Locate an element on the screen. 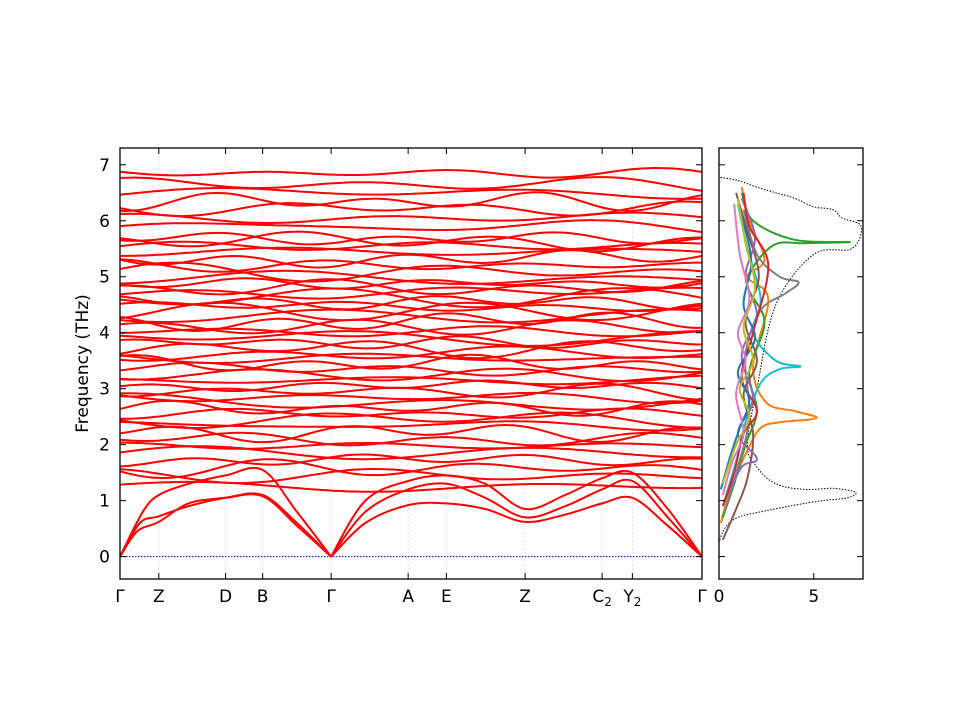  y-tick-label: 7 is located at coordinates (104, 166).